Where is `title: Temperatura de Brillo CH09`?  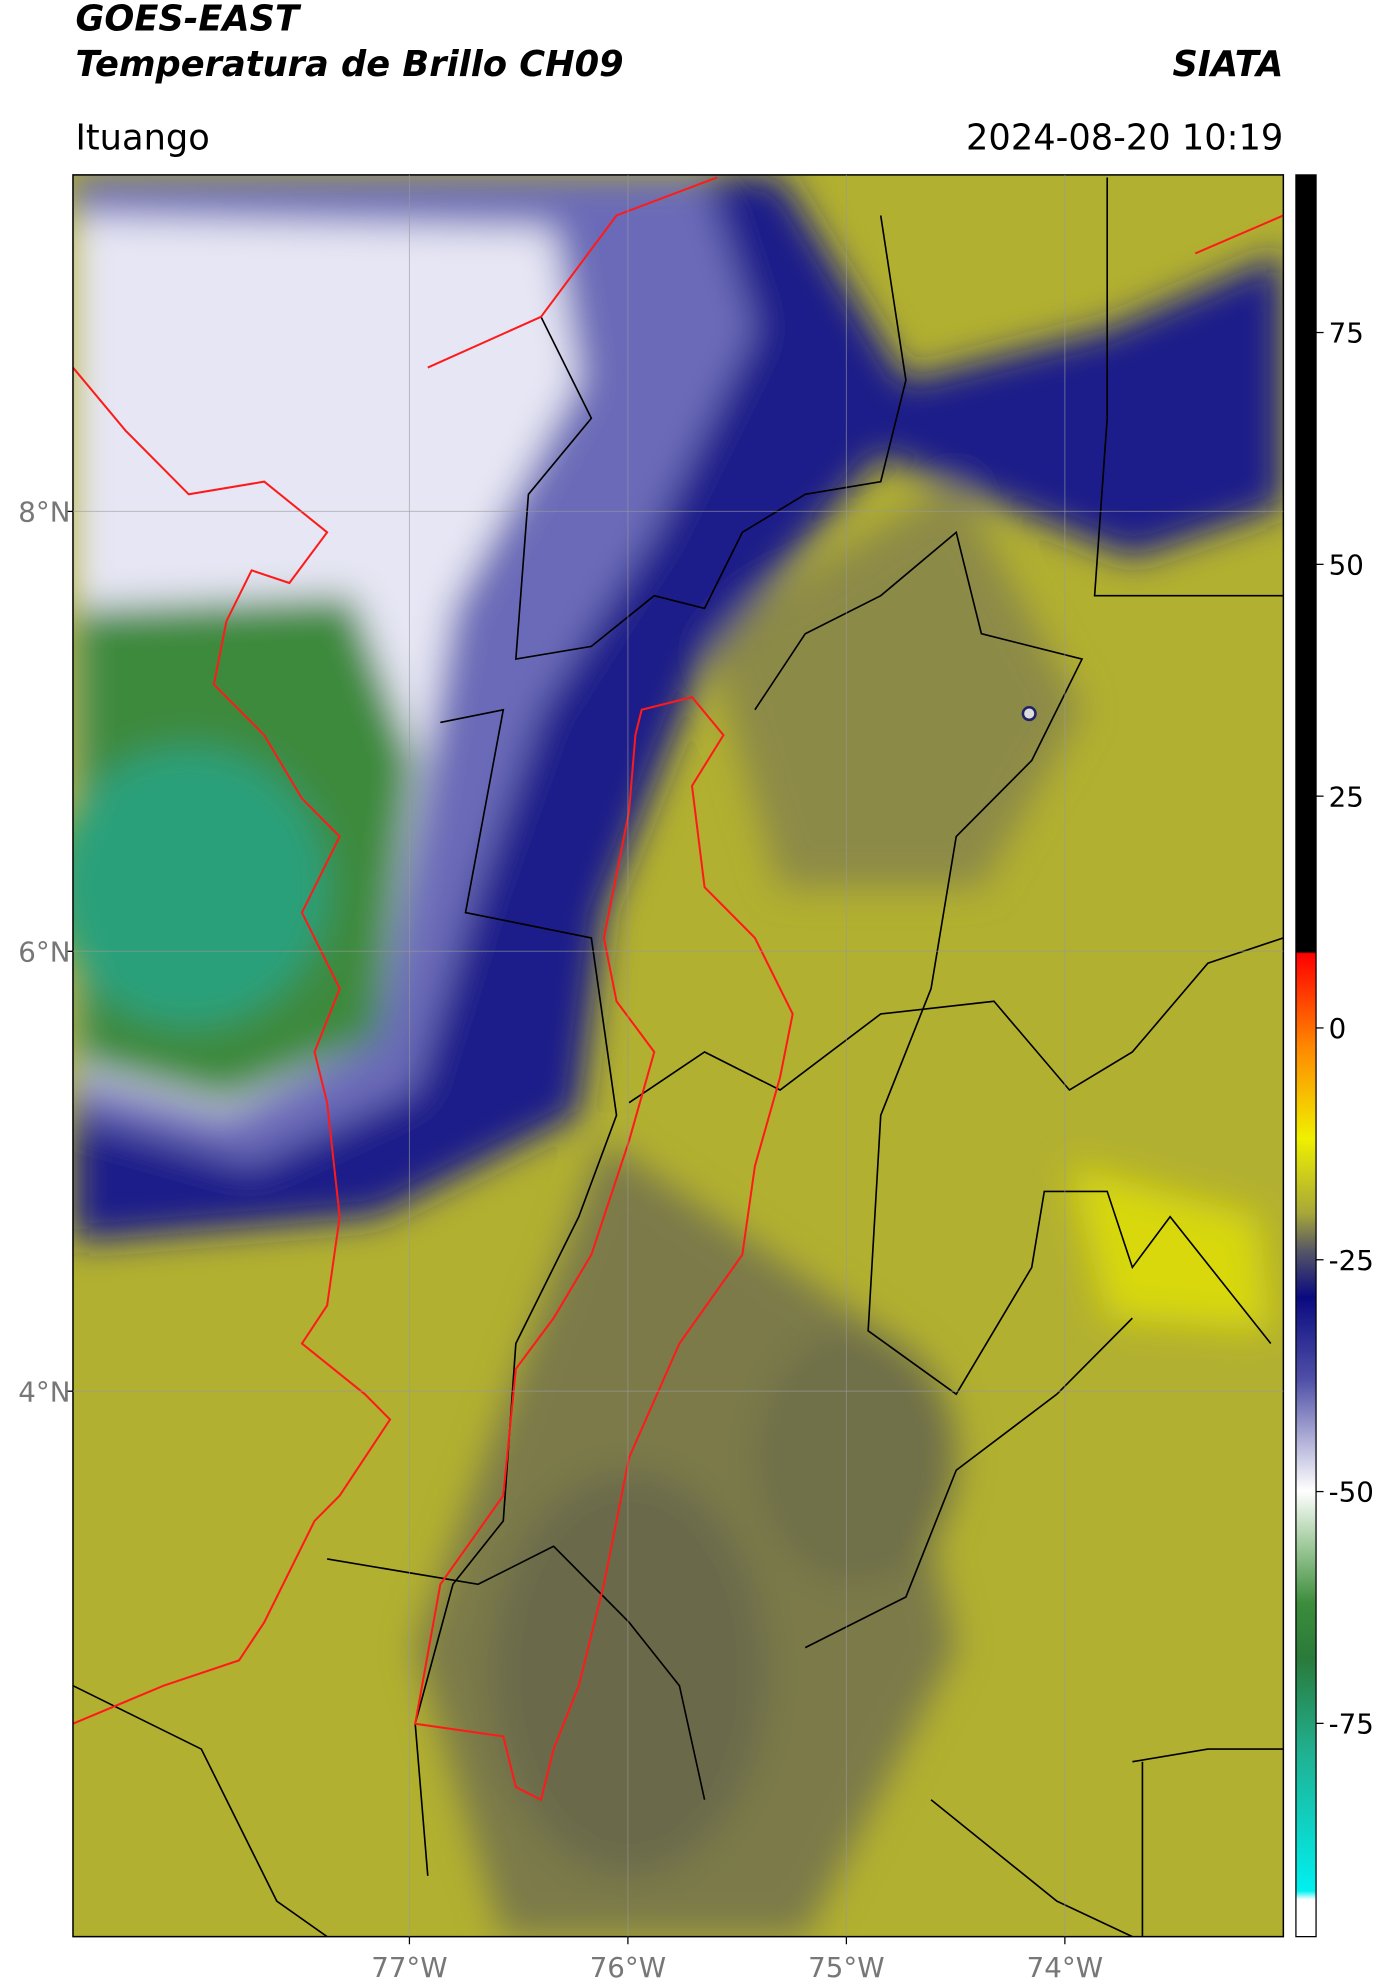
title: Temperatura de Brillo CH09 is located at coordinates (349, 64).